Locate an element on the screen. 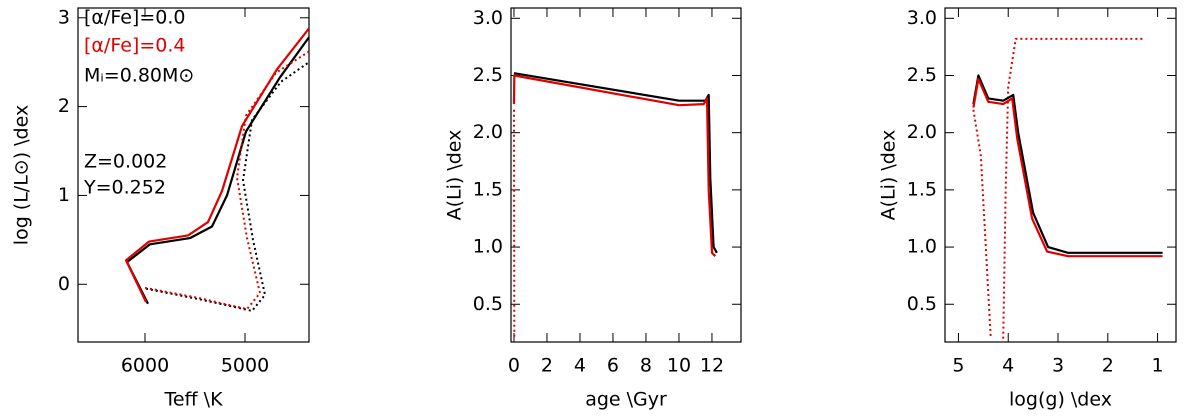 The image size is (1187, 416). x-axis-label: Teff \K is located at coordinates (193, 400).